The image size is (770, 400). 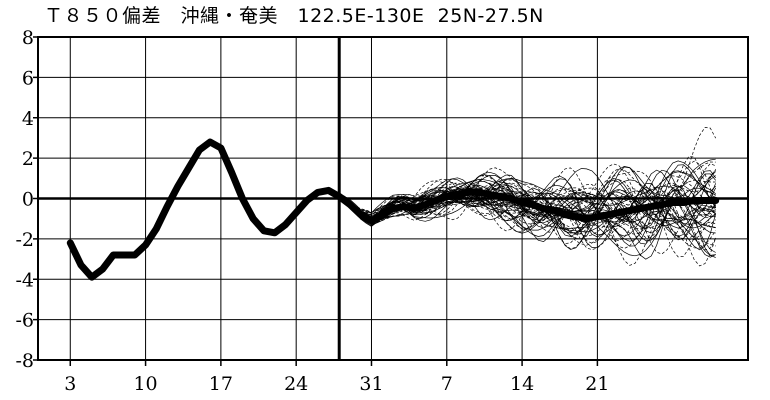 What do you see at coordinates (447, 384) in the screenshot?
I see `x-tick-label: 7` at bounding box center [447, 384].